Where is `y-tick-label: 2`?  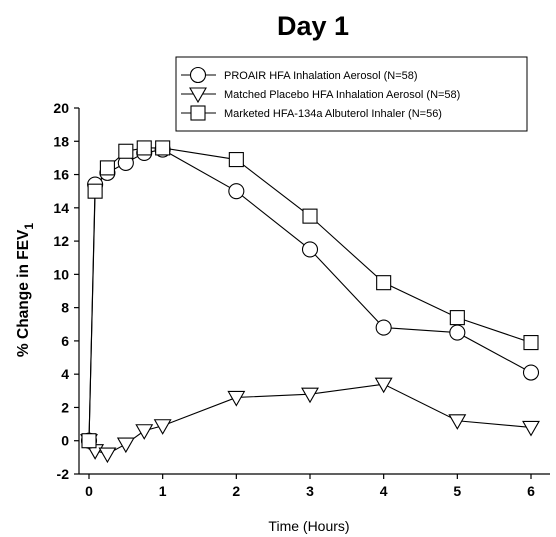
y-tick-label: 2 is located at coordinates (65, 407).